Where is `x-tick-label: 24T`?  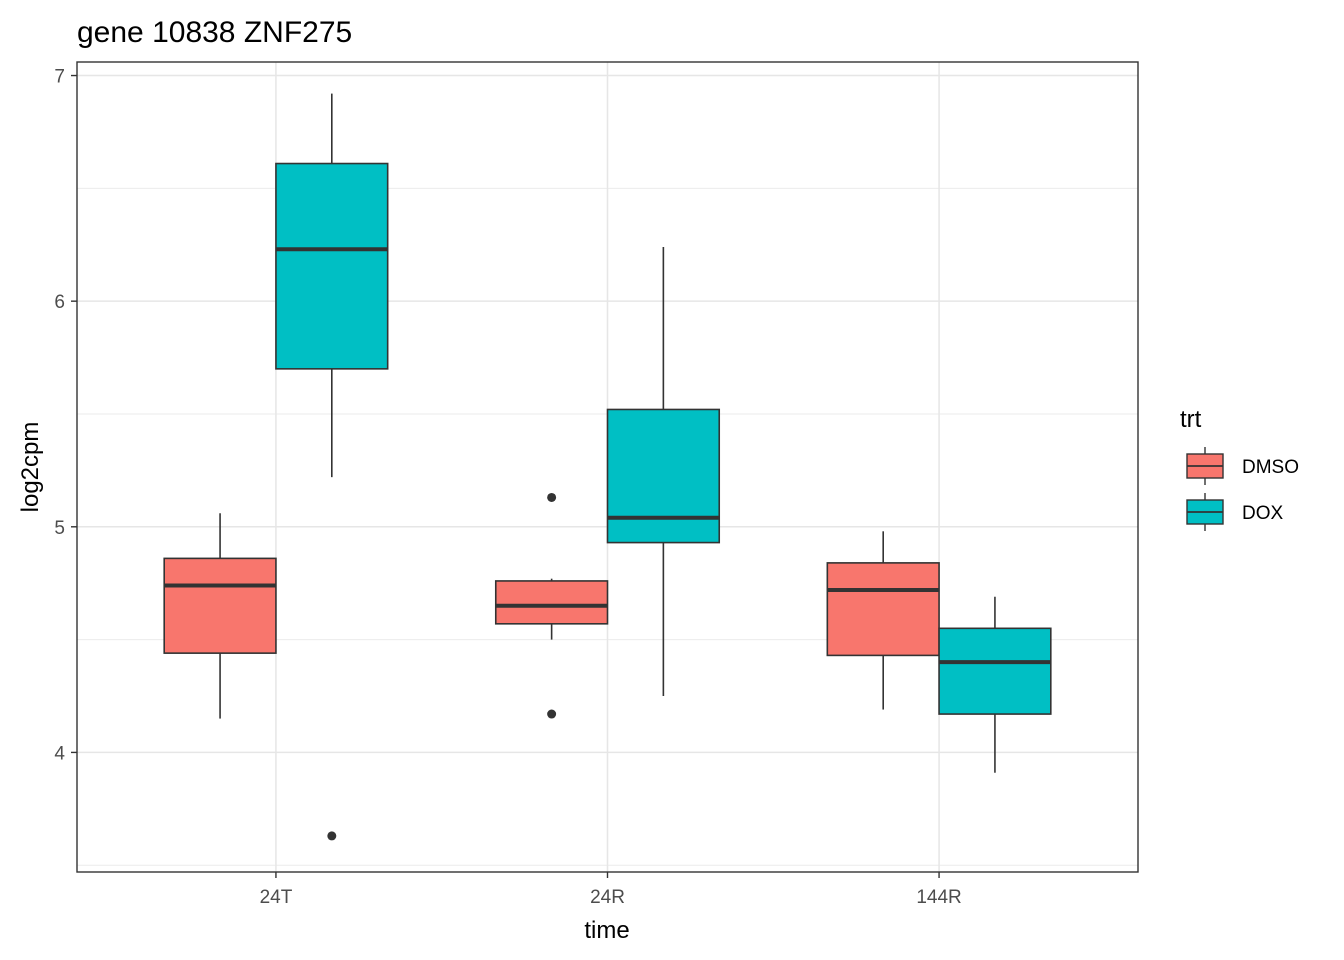
x-tick-label: 24T is located at coordinates (276, 897).